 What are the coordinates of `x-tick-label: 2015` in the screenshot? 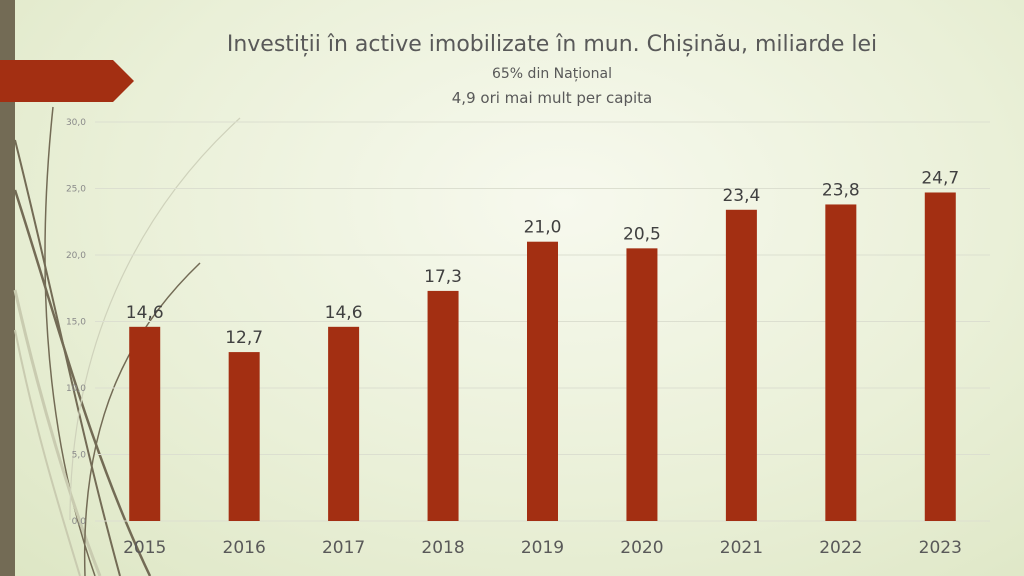 It's located at (144, 548).